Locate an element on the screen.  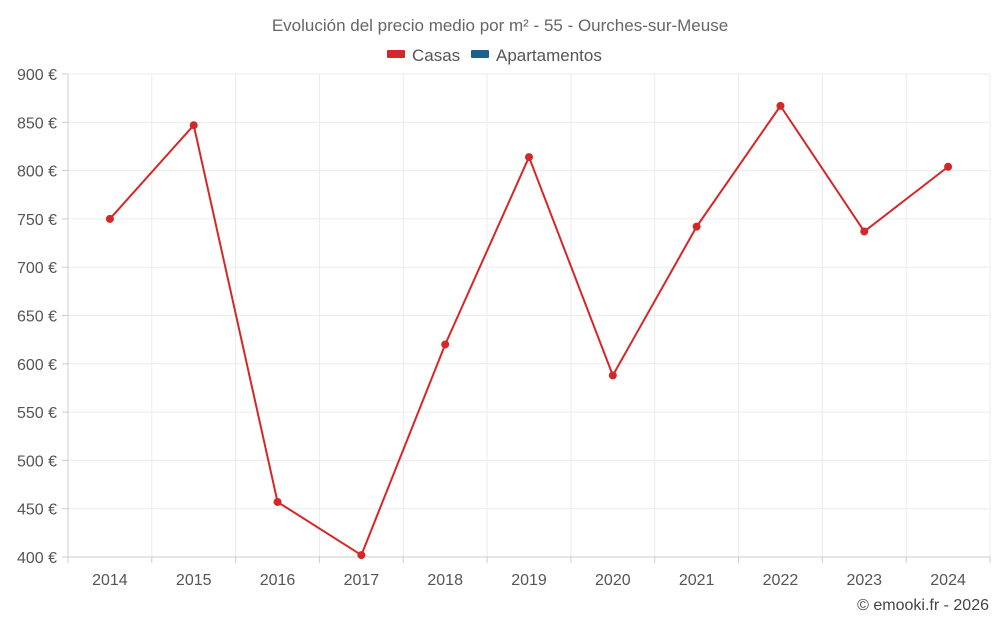
x-tick-label: 2021 is located at coordinates (697, 580).